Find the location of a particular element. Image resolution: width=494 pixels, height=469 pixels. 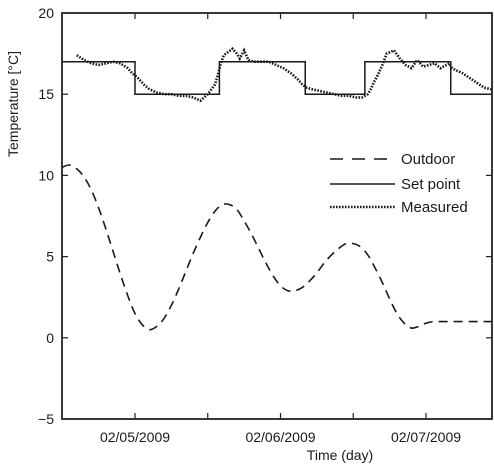

y-axis-title: Temperature [°C] is located at coordinates (13, 104).